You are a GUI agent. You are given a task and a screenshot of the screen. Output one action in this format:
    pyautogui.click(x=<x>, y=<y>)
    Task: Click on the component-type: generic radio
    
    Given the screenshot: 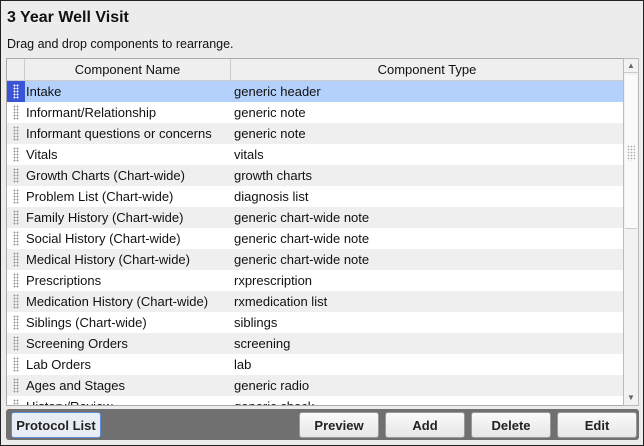 What is the action you would take?
    pyautogui.click(x=272, y=385)
    